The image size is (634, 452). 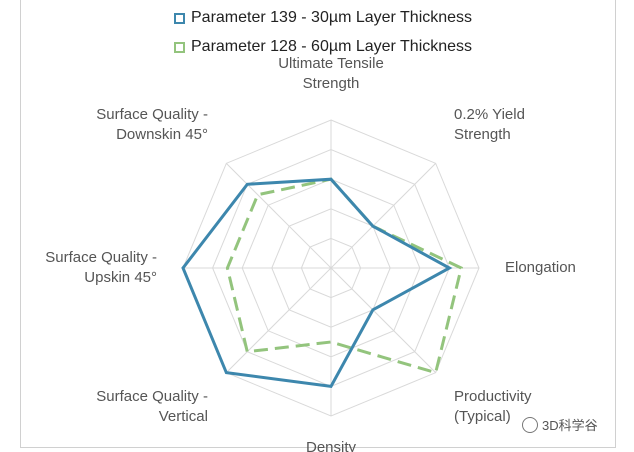 What do you see at coordinates (332, 17) in the screenshot?
I see `legend-label-series-1: Parameter 139 - 30µm Layer Thickness` at bounding box center [332, 17].